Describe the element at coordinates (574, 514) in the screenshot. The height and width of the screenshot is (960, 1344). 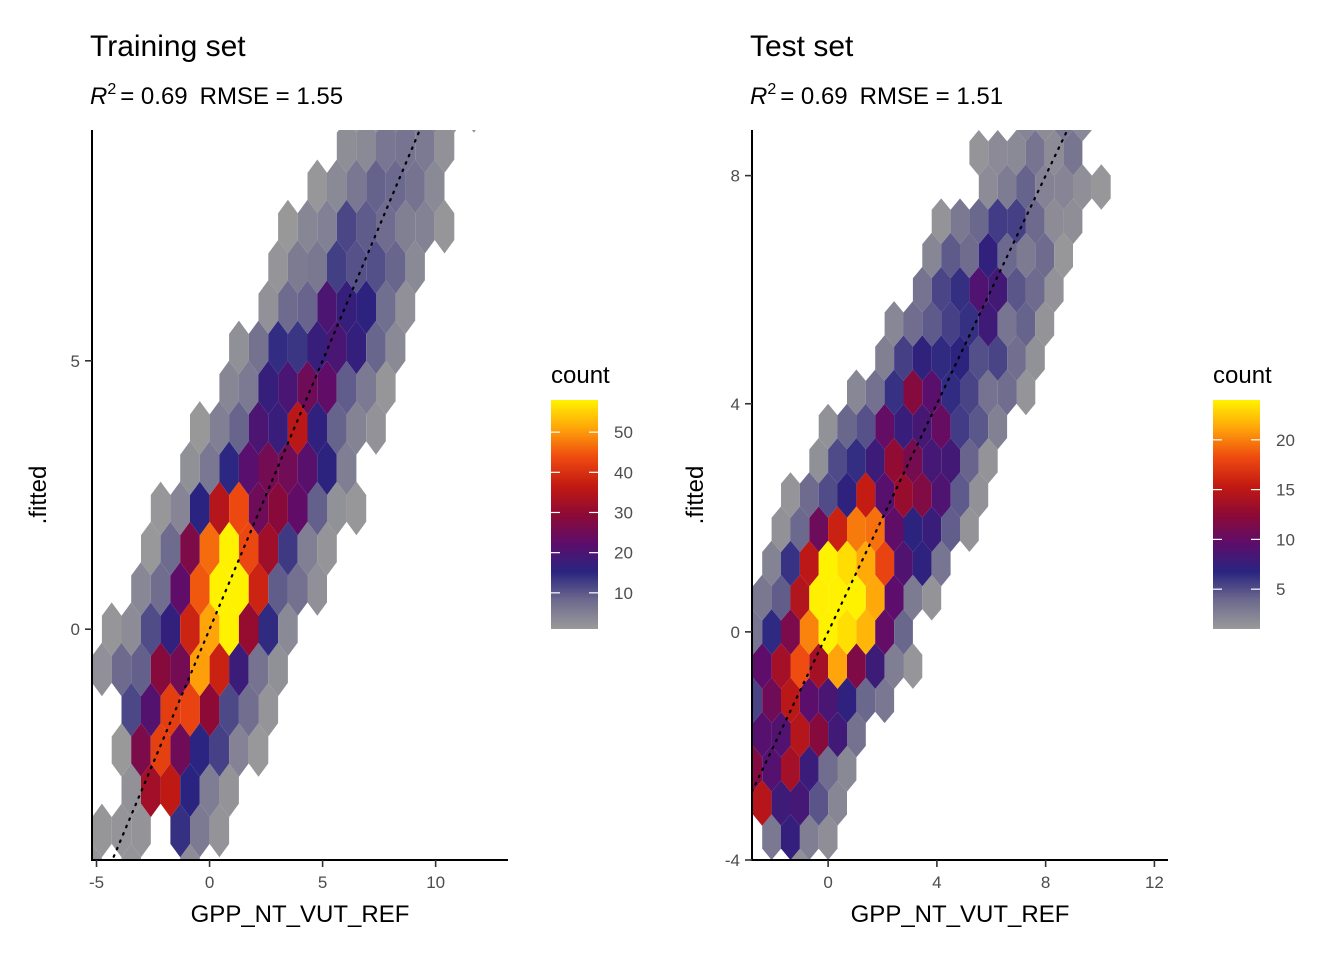
I see `color-scale-bar` at that location.